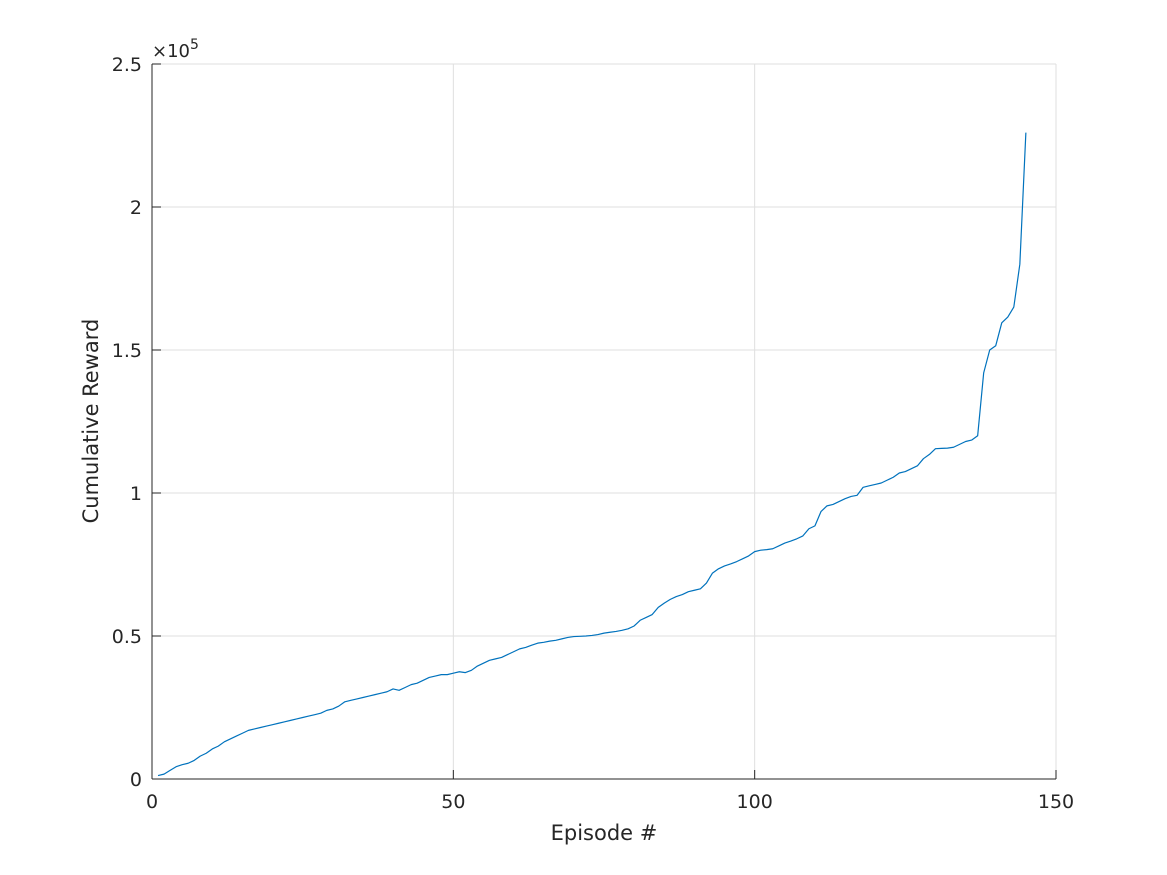 The width and height of the screenshot is (1167, 875). What do you see at coordinates (136, 494) in the screenshot?
I see `y-tick-label: 1` at bounding box center [136, 494].